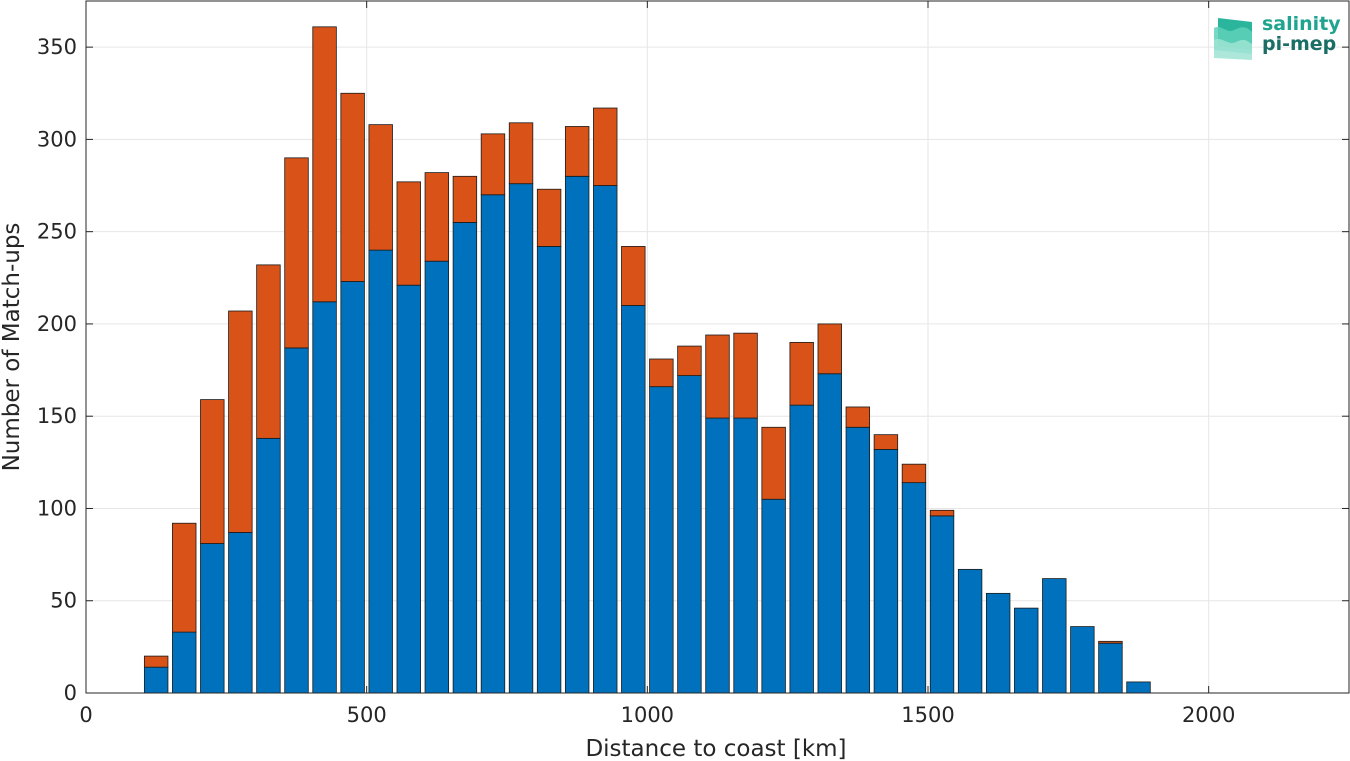  What do you see at coordinates (85, 715) in the screenshot?
I see `x-tick-label: 0` at bounding box center [85, 715].